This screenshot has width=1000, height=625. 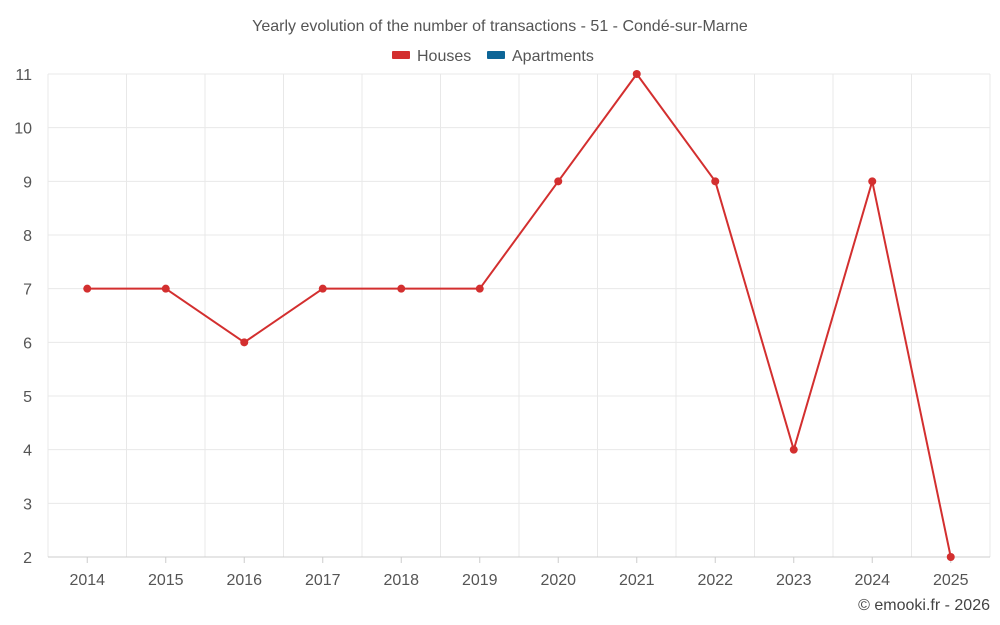 I want to click on data-point-2019, so click(x=479, y=288).